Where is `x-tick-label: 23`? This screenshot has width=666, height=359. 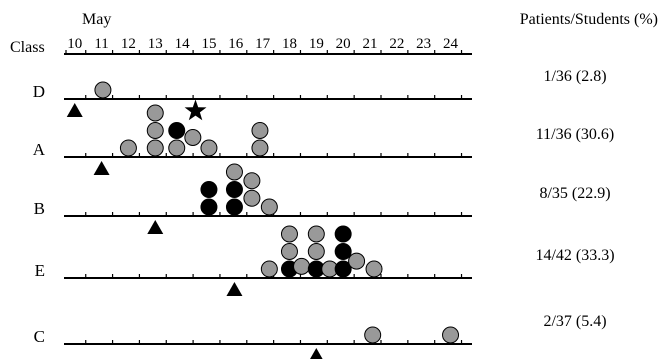 x-tick-label: 23 is located at coordinates (423, 44).